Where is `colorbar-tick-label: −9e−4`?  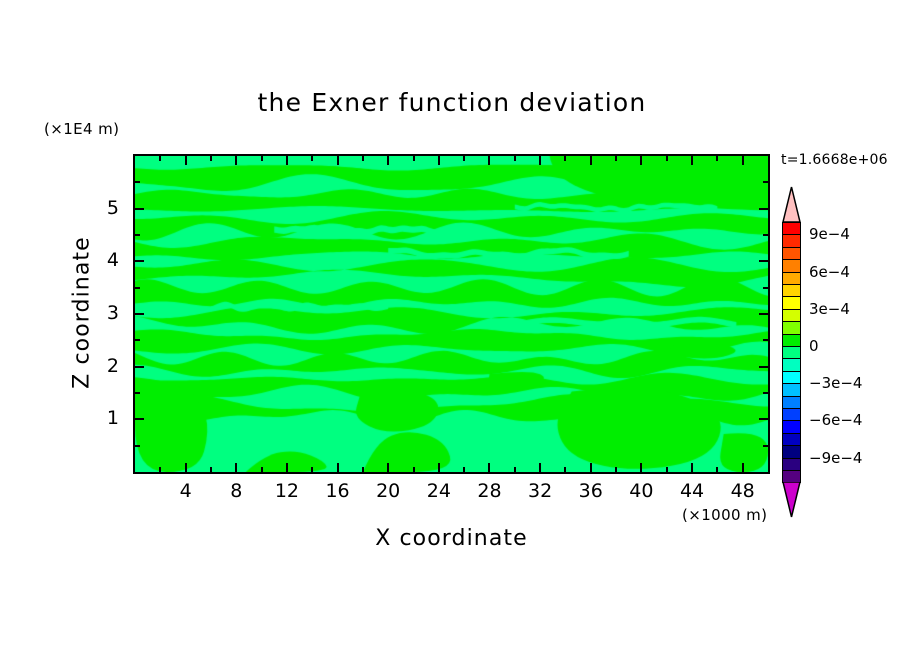 colorbar-tick-label: −9e−4 is located at coordinates (836, 457).